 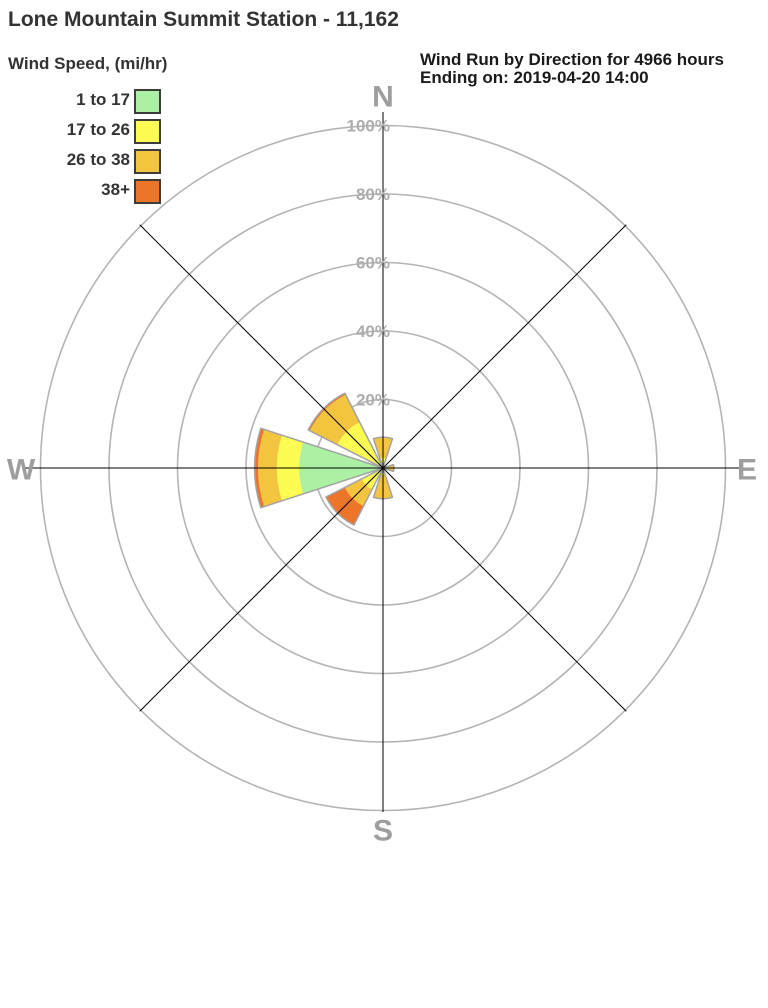 I want to click on legend-swatch-orange, so click(x=147, y=191).